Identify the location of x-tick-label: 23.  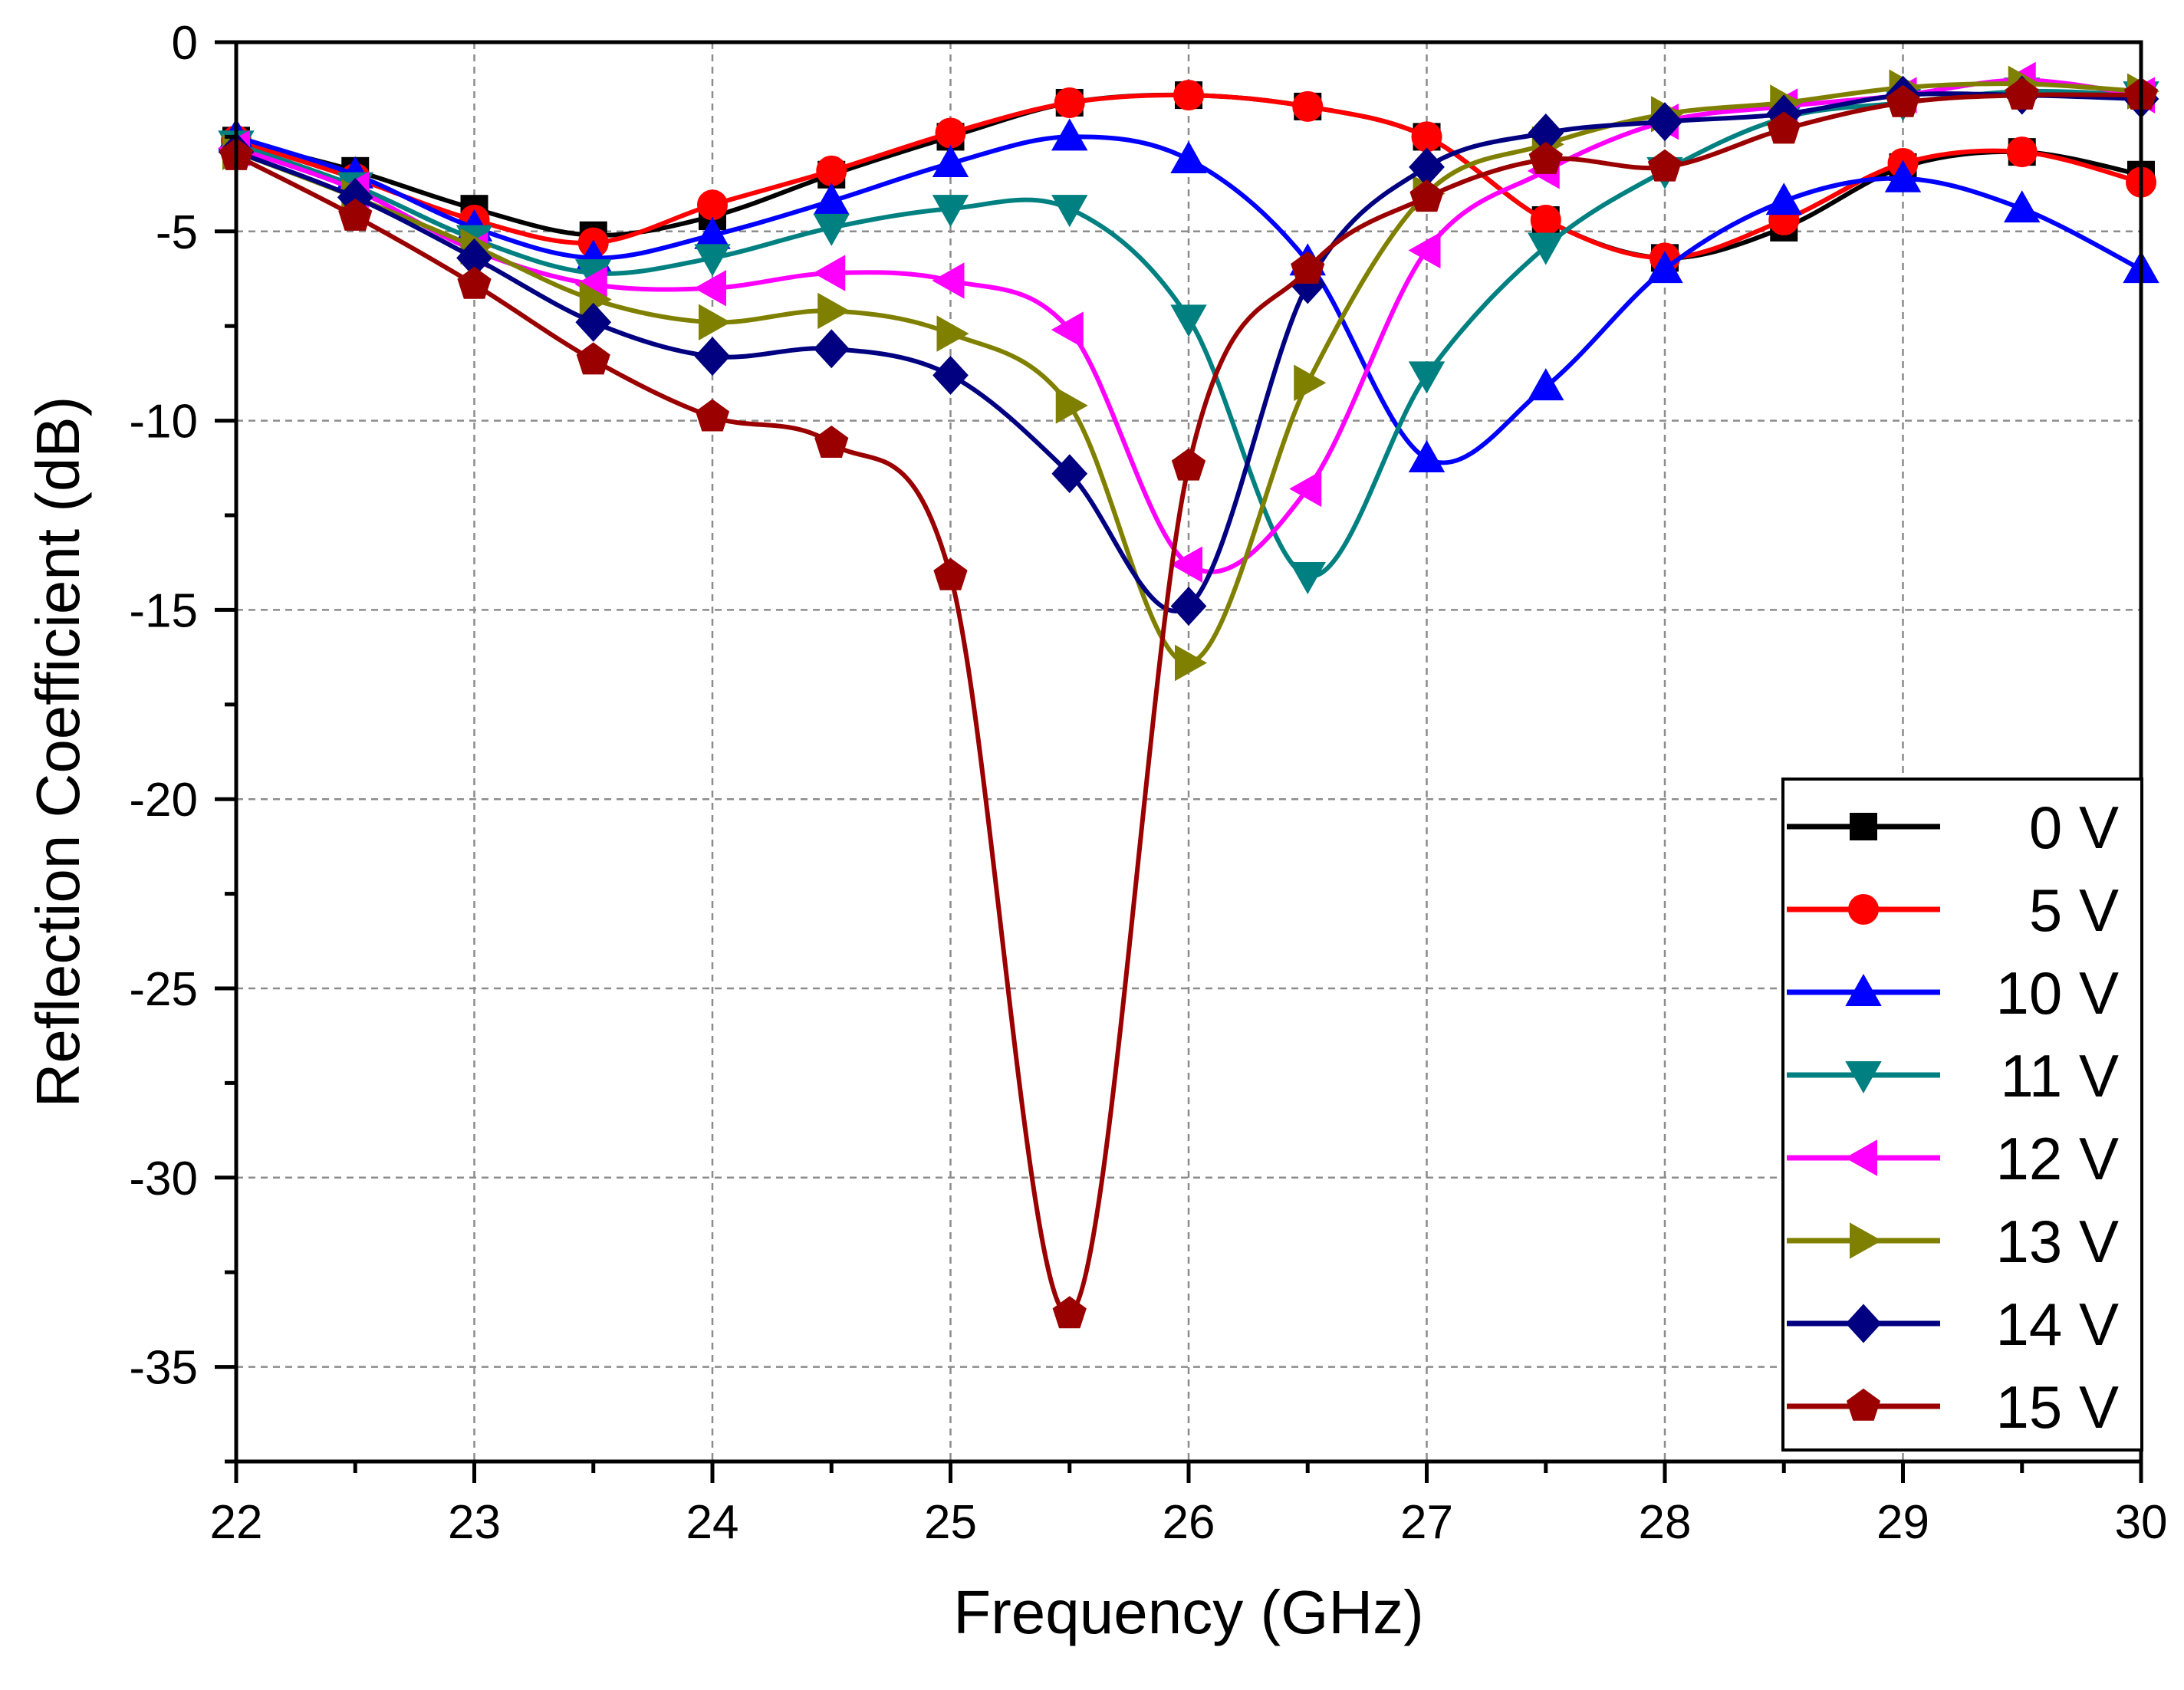
(475, 1522).